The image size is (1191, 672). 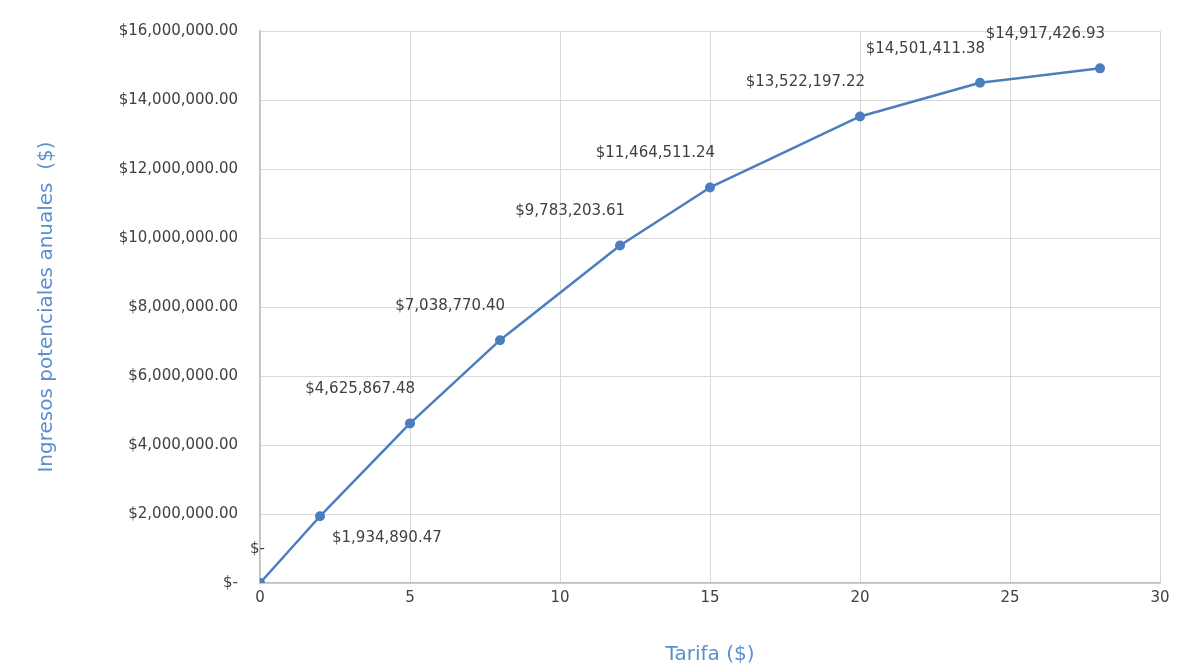 I want to click on data-label: $4,625,867.48, so click(x=360, y=388).